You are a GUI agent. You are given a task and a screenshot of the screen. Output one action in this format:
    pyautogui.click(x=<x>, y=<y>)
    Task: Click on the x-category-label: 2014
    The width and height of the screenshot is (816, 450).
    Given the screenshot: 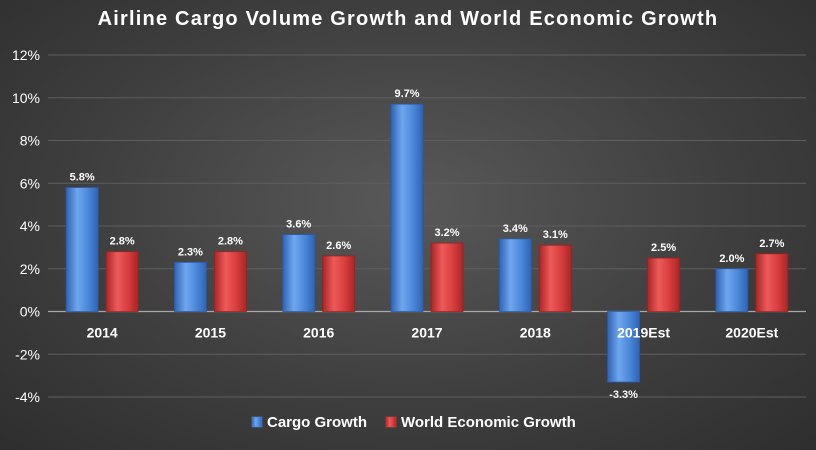 What is the action you would take?
    pyautogui.click(x=102, y=333)
    